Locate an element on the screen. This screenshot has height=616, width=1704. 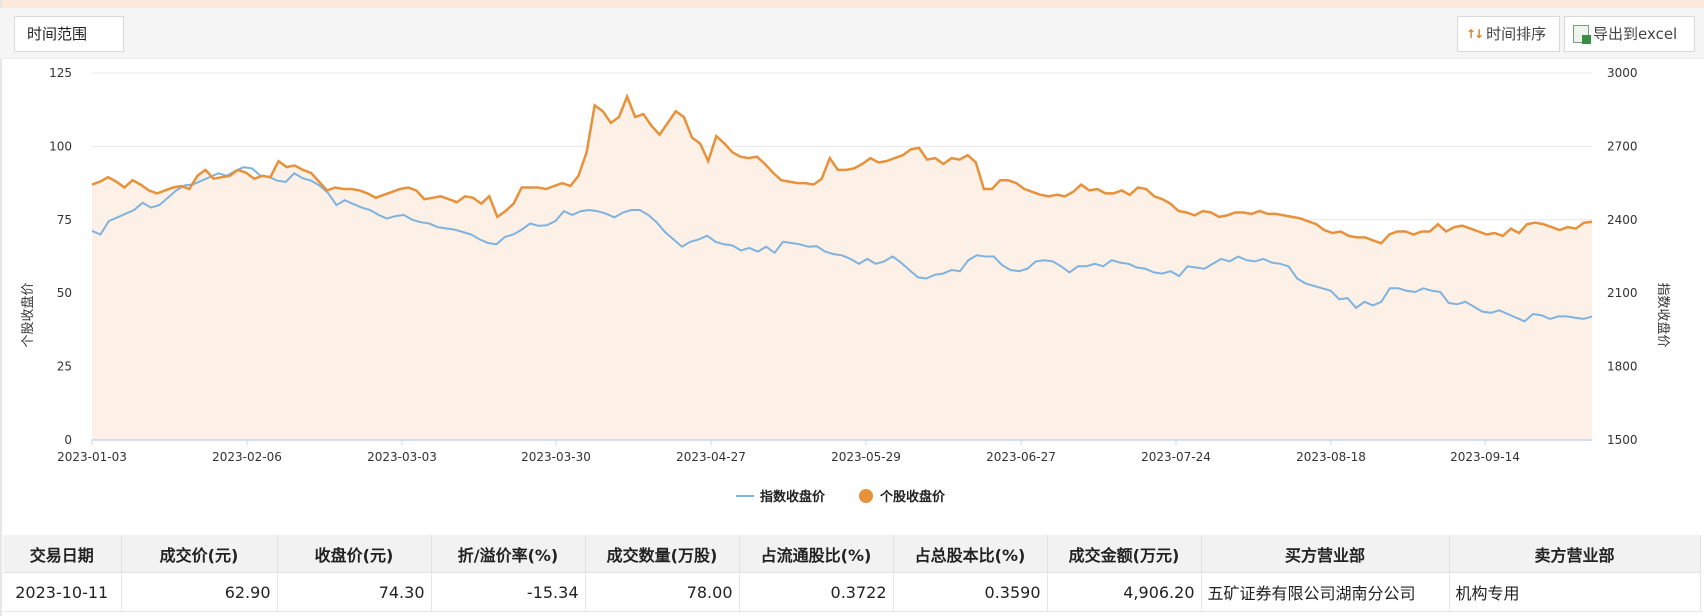
header-close-price: 收盘价(元) is located at coordinates (354, 554).